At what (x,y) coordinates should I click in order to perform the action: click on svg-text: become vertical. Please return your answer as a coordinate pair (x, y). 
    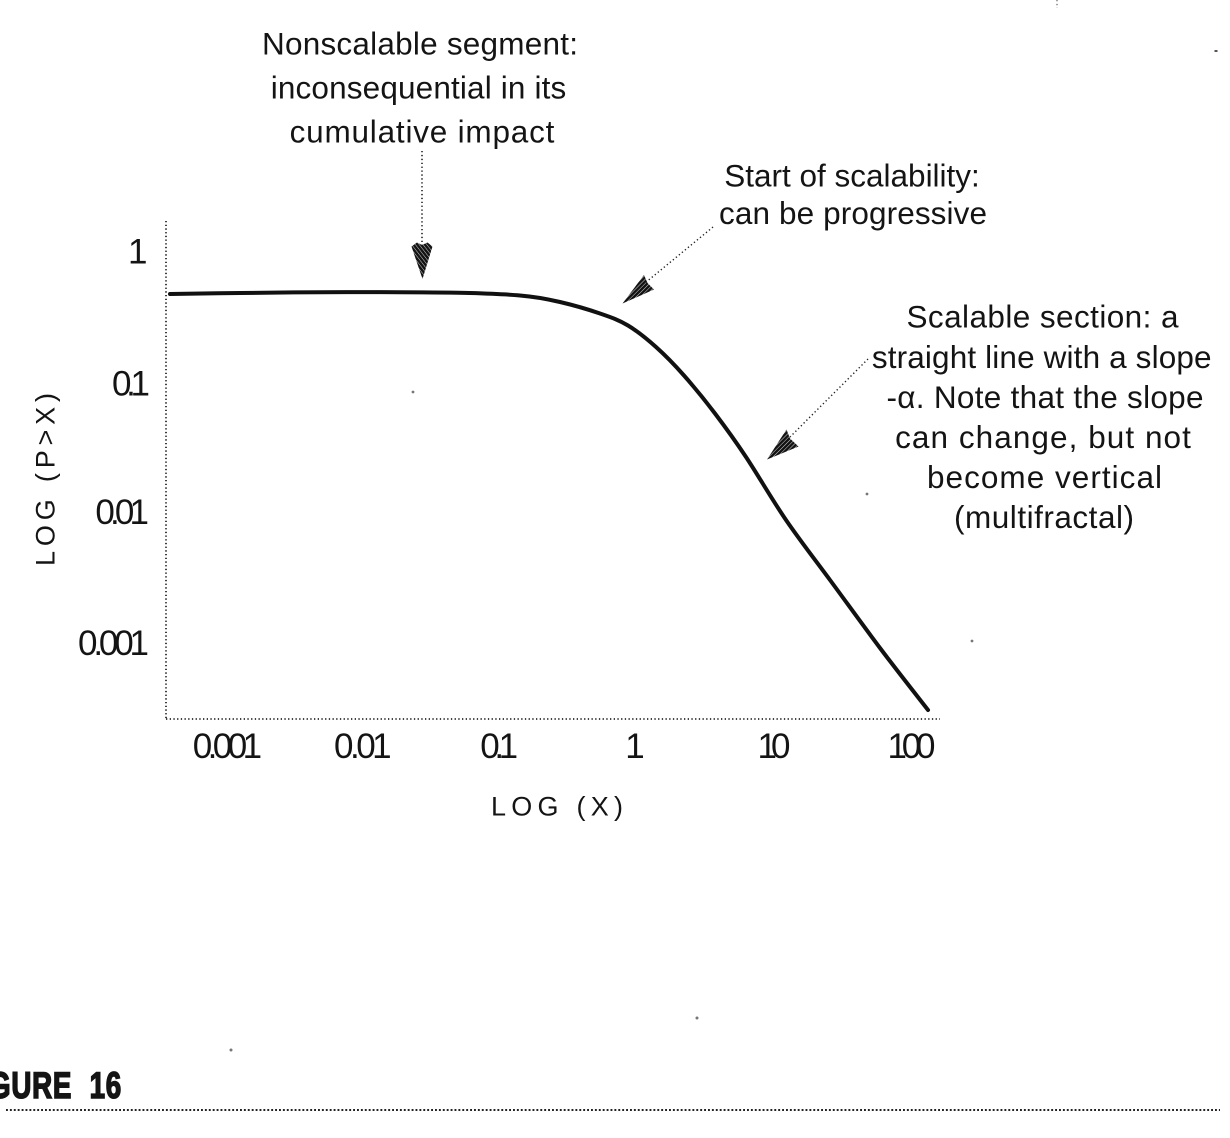
    Looking at the image, I should click on (1044, 477).